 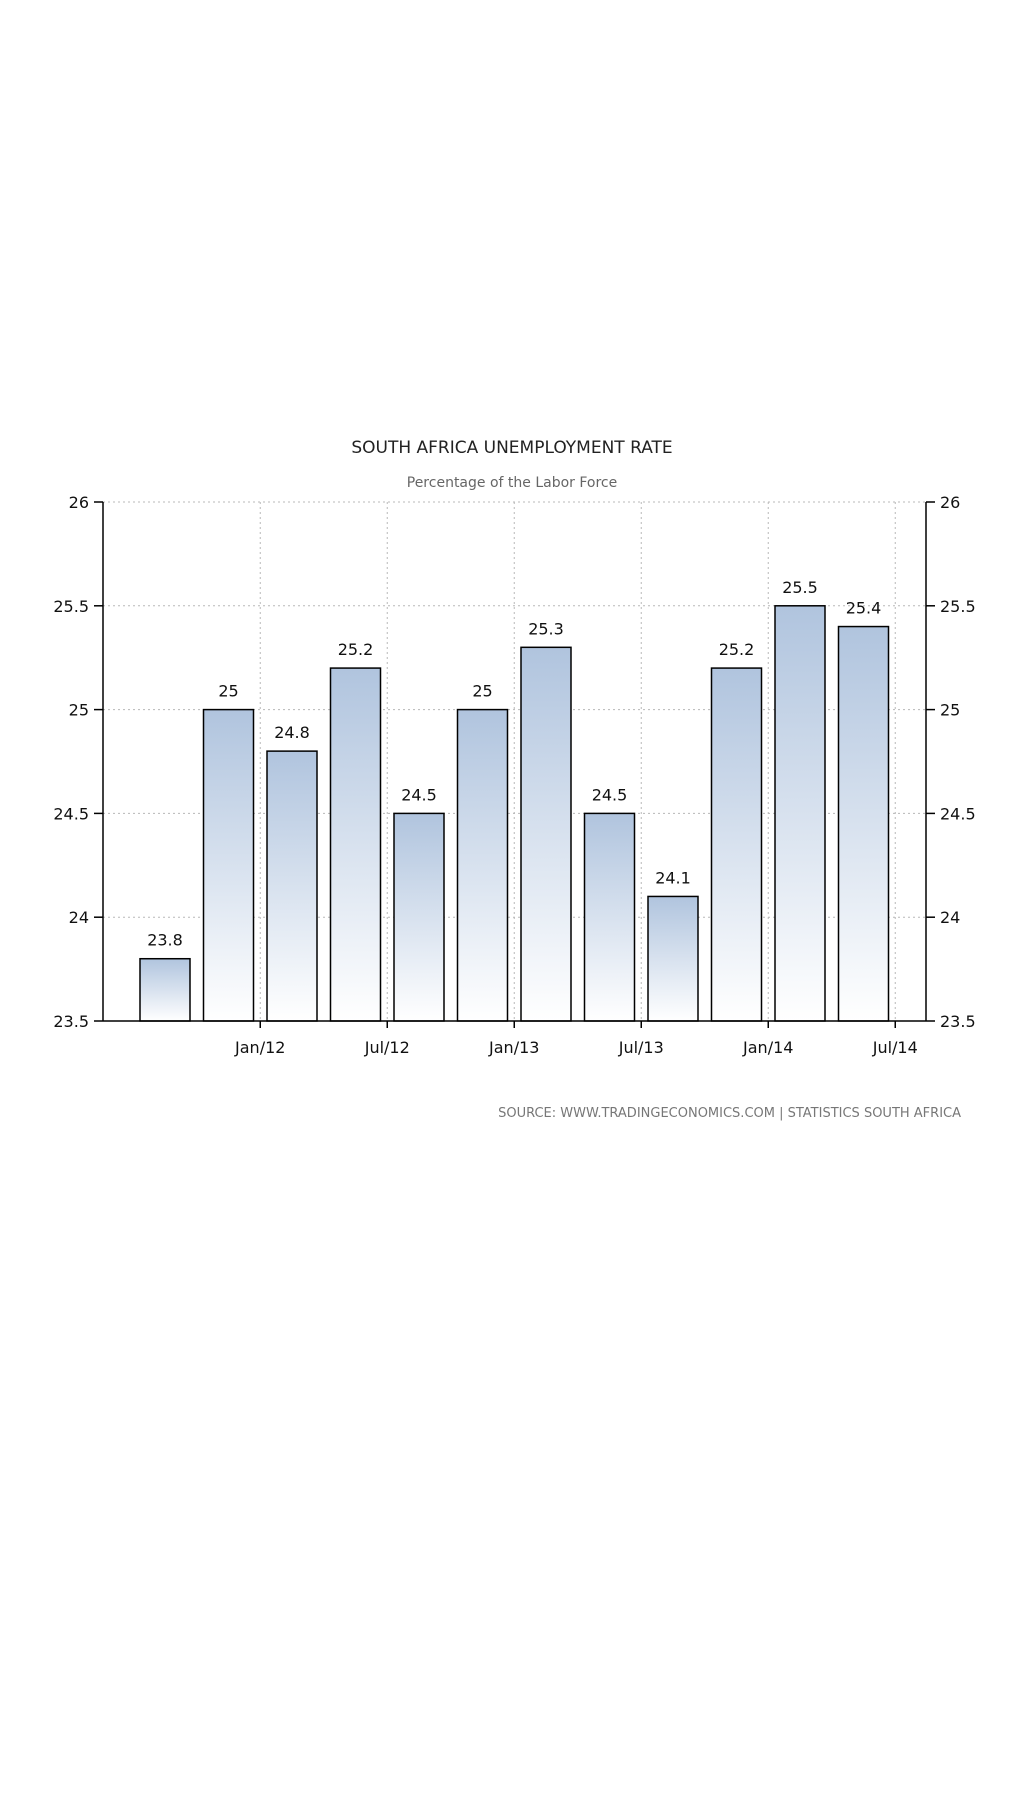 What do you see at coordinates (512, 483) in the screenshot?
I see `chart-subtitle: Percentage of the Labor Force` at bounding box center [512, 483].